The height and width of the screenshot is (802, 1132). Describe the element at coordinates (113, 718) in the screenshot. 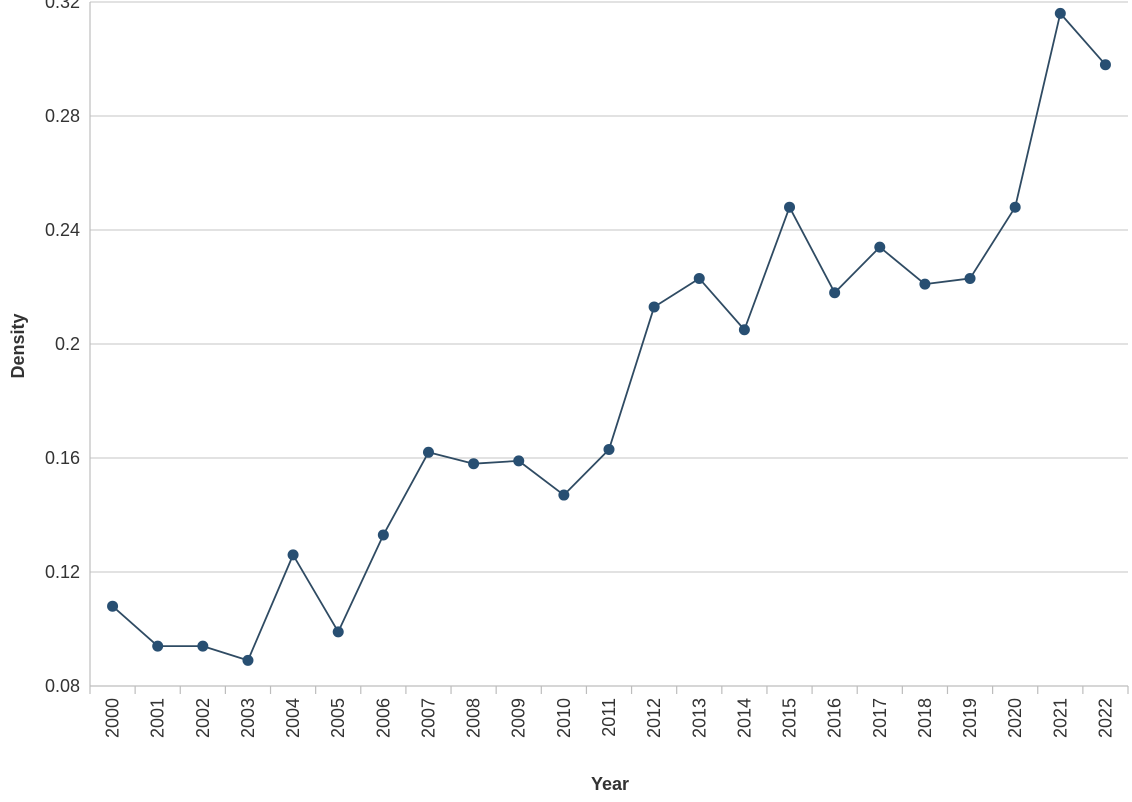

I see `x-tick-label: 2000` at that location.